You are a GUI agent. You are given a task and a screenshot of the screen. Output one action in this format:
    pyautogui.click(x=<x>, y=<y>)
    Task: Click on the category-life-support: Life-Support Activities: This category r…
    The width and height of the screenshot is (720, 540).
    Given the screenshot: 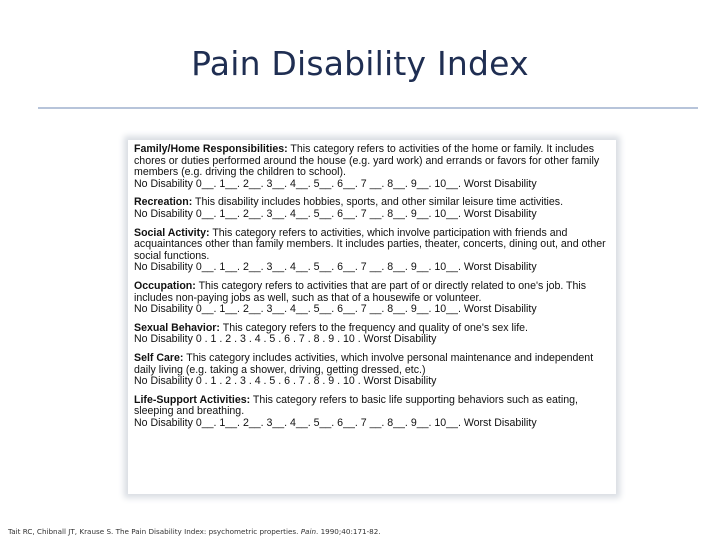 What is the action you would take?
    pyautogui.click(x=373, y=411)
    